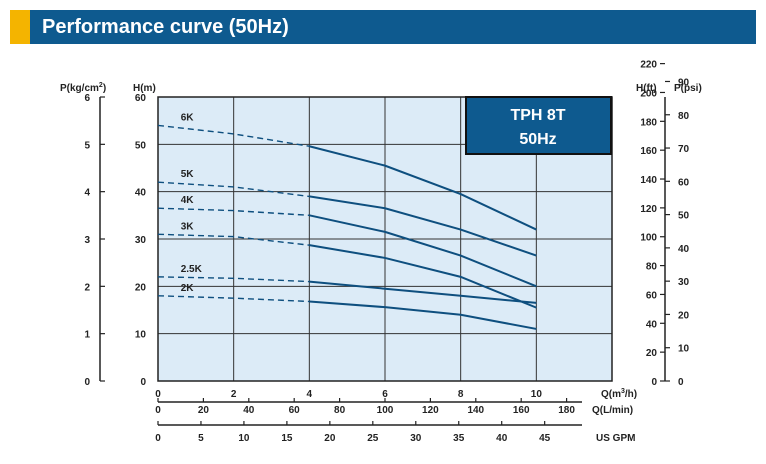 The height and width of the screenshot is (464, 766). Describe the element at coordinates (158, 438) in the screenshot. I see `tick-label-gpm: 0` at that location.